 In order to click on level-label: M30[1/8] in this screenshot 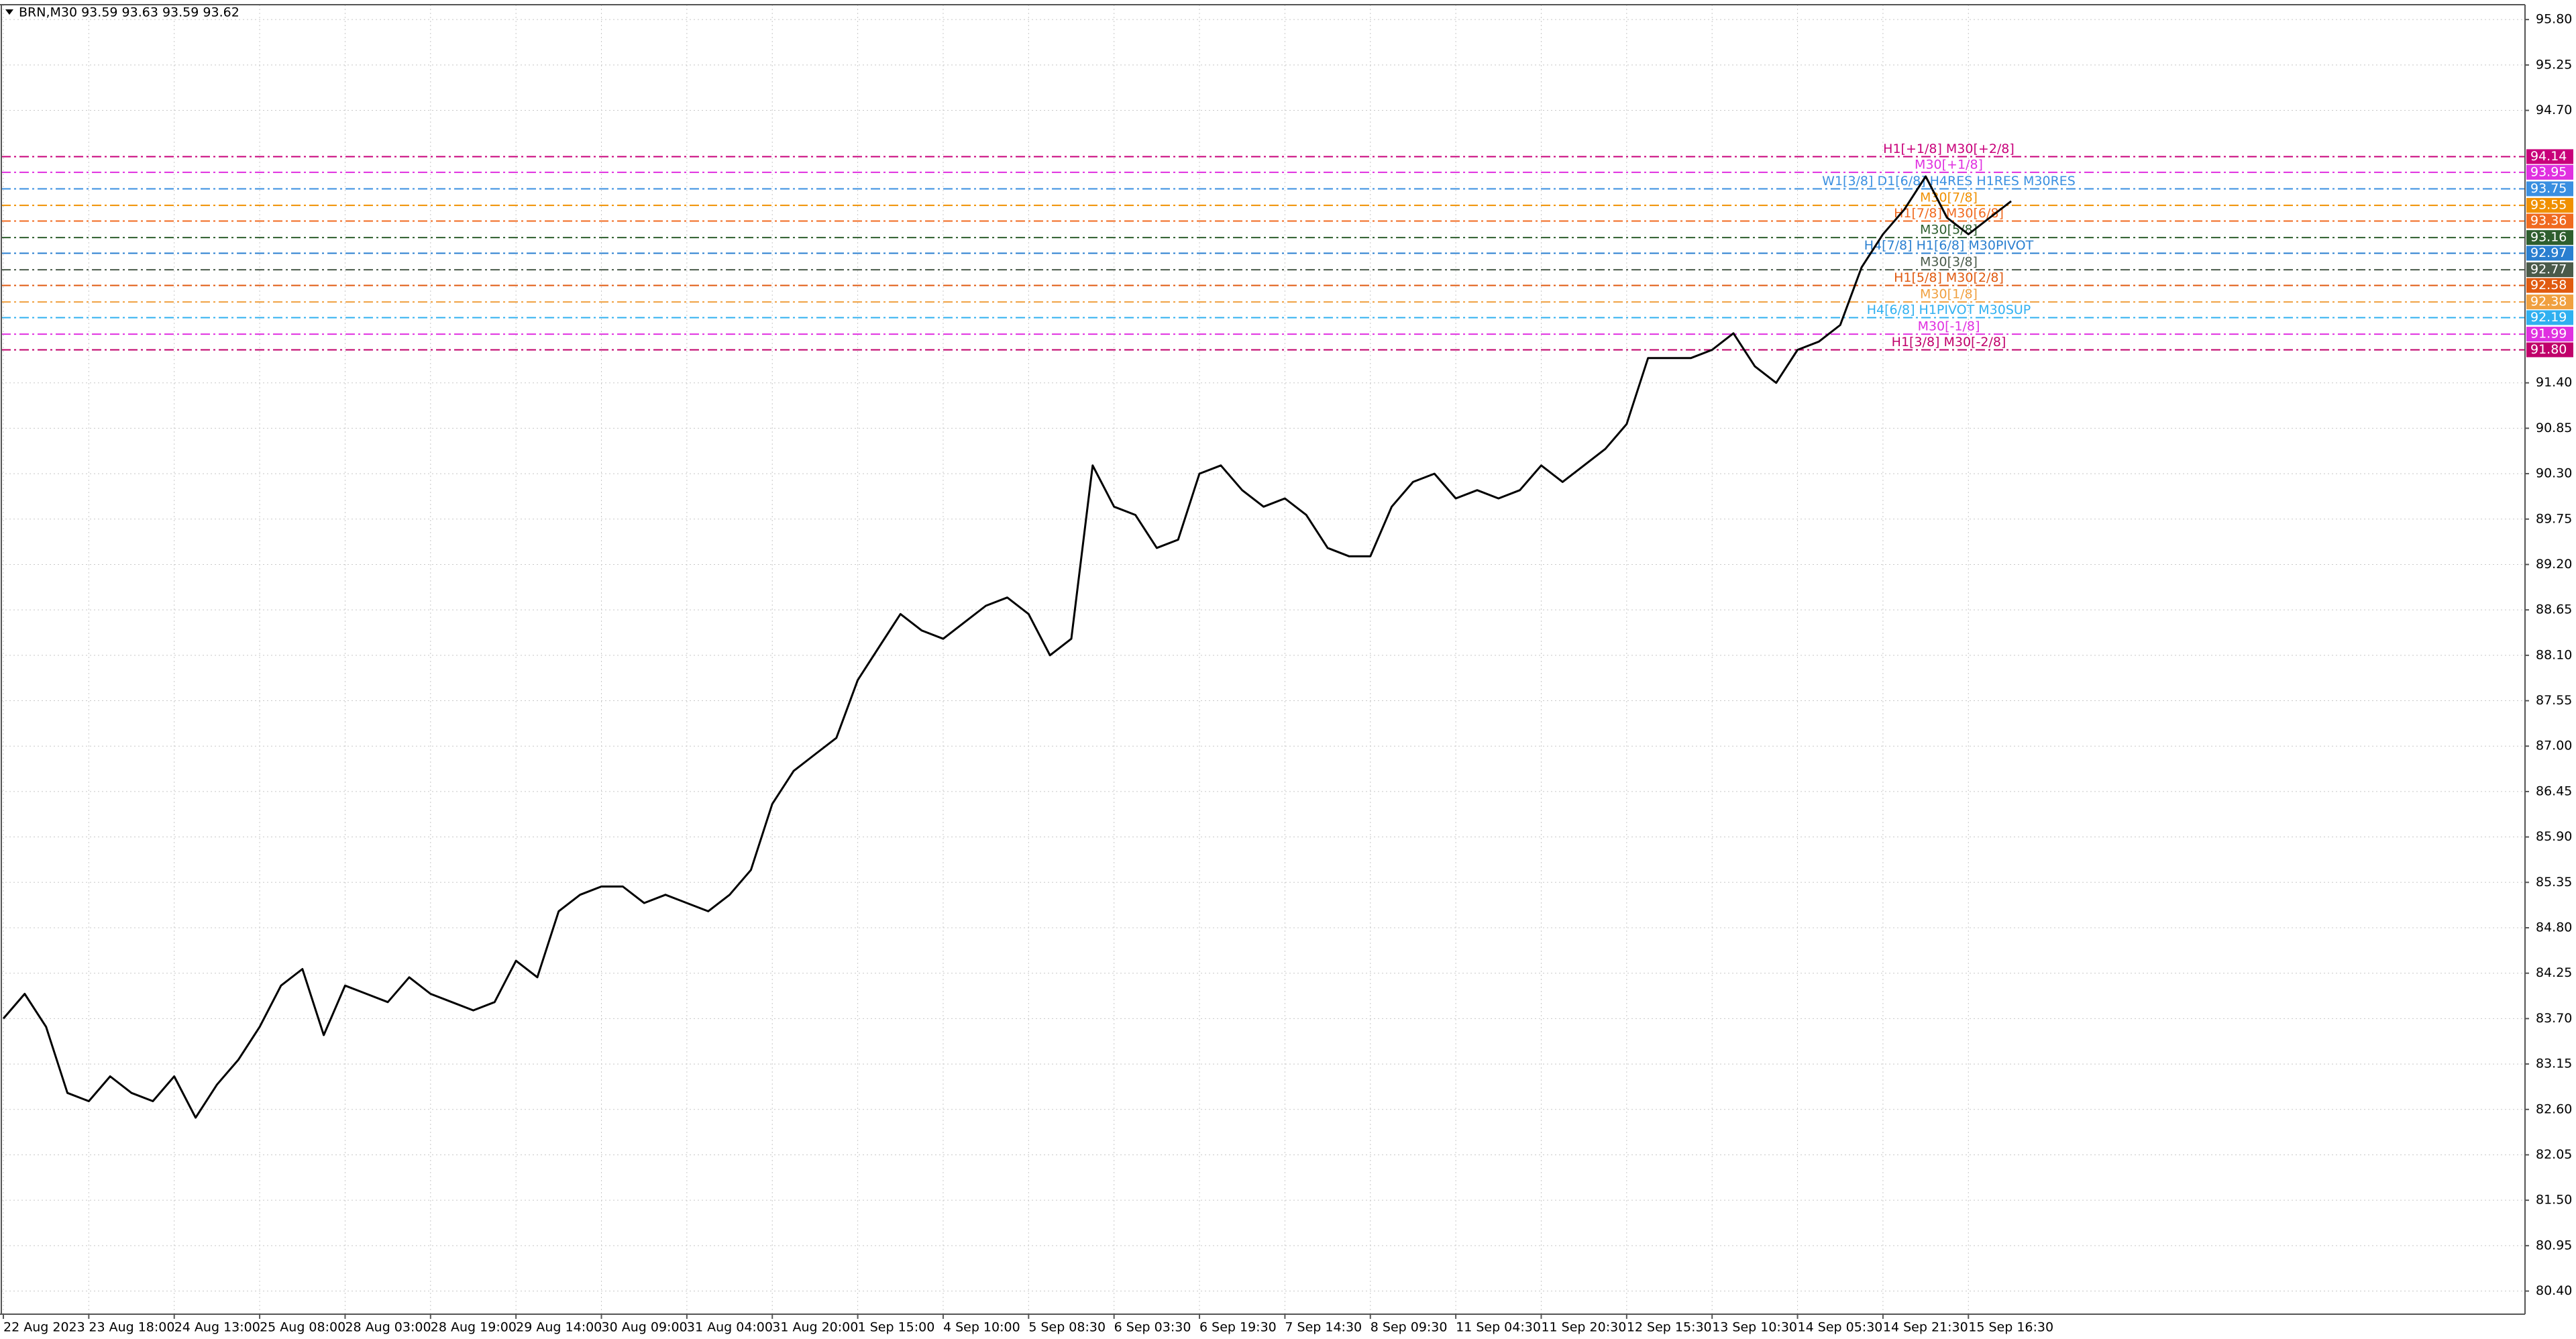, I will do `click(1949, 294)`.